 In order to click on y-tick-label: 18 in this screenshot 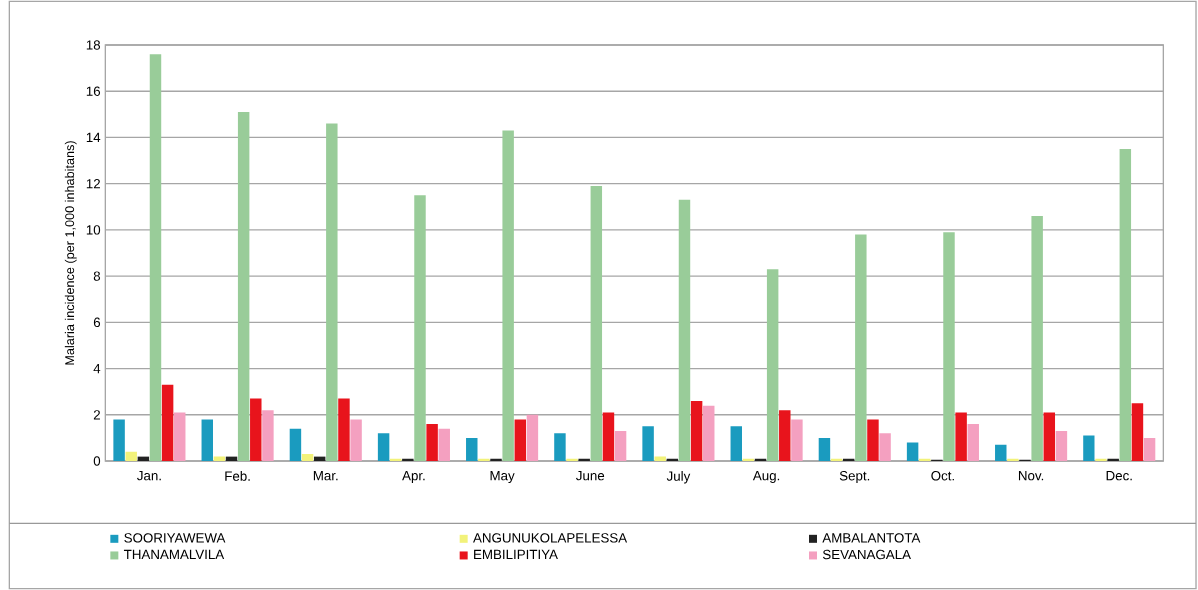, I will do `click(93, 45)`.